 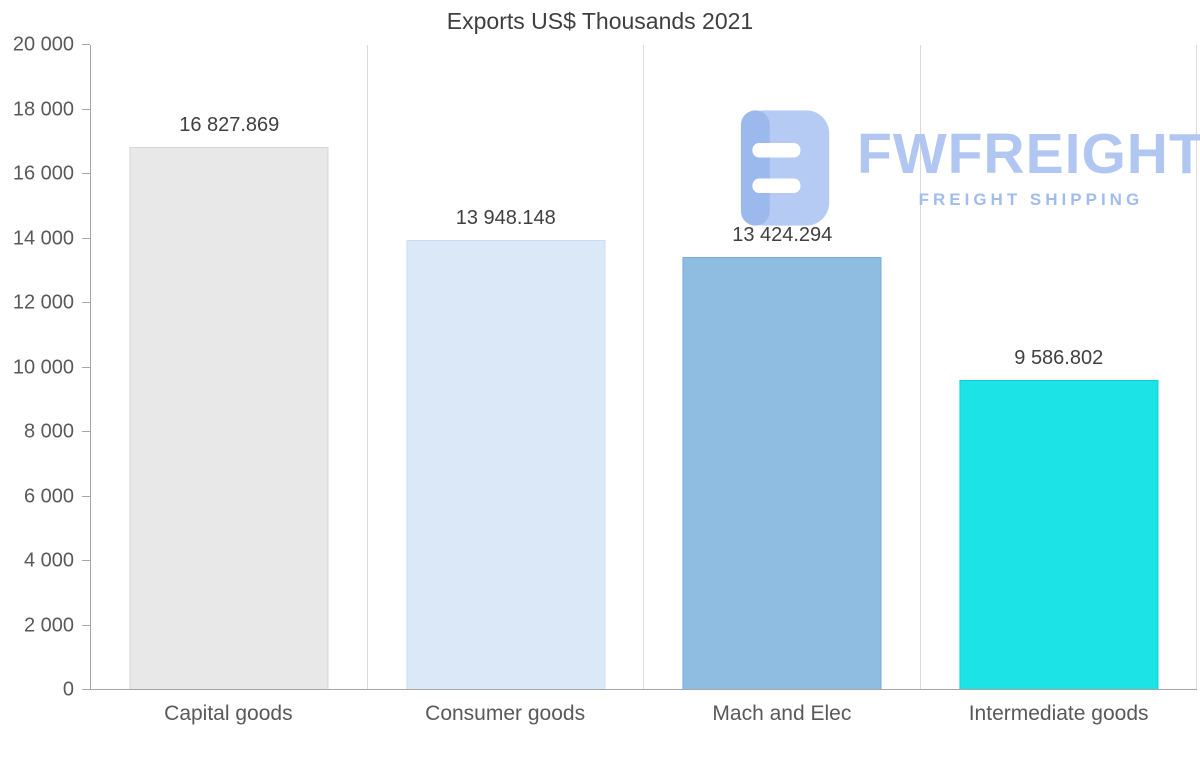 What do you see at coordinates (228, 713) in the screenshot?
I see `x-axis-label: Capital goods` at bounding box center [228, 713].